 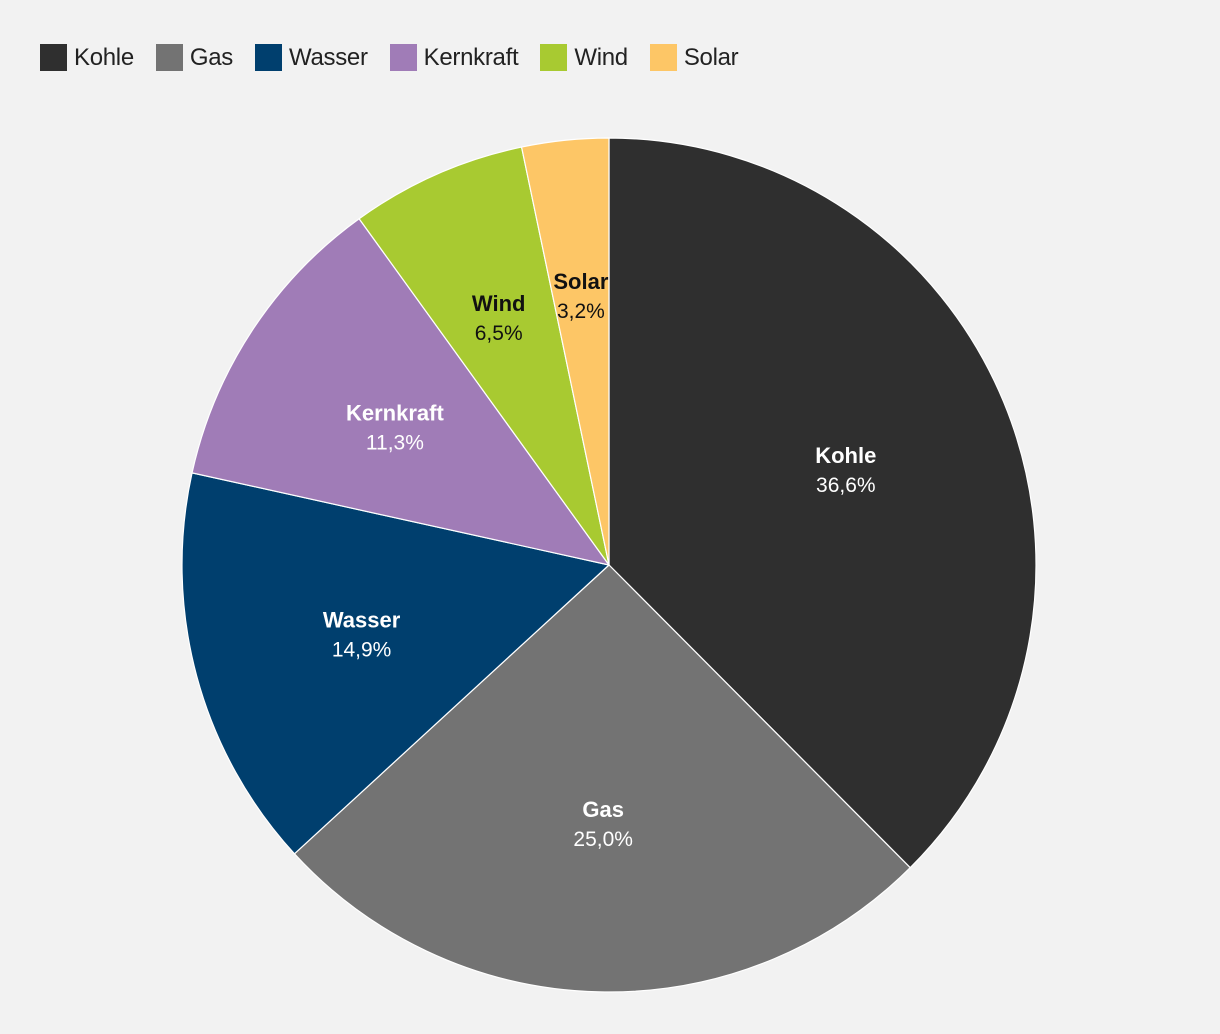 What do you see at coordinates (395, 663) in the screenshot?
I see `pie-slice-wasser` at bounding box center [395, 663].